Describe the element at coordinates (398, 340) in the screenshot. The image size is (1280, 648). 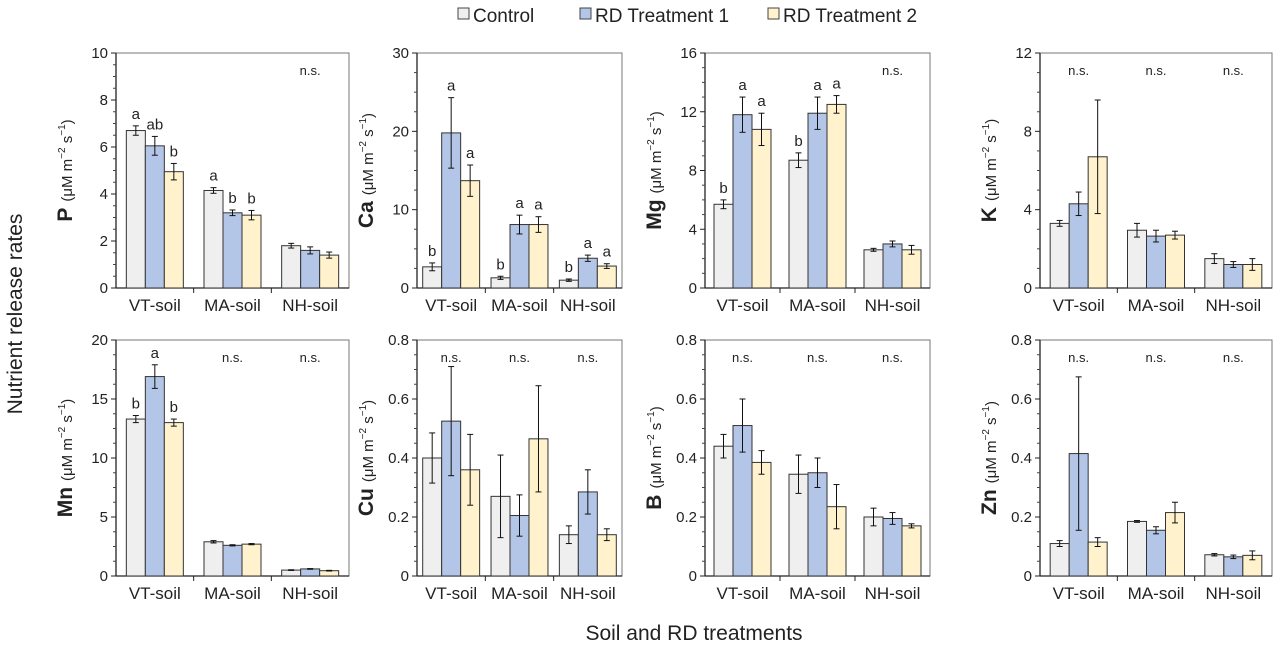
I see `y-tick-label: 0.8` at that location.